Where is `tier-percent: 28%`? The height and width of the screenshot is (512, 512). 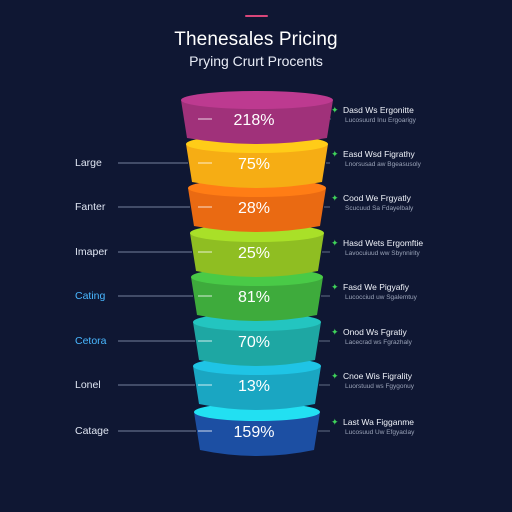 tier-percent: 28% is located at coordinates (254, 208).